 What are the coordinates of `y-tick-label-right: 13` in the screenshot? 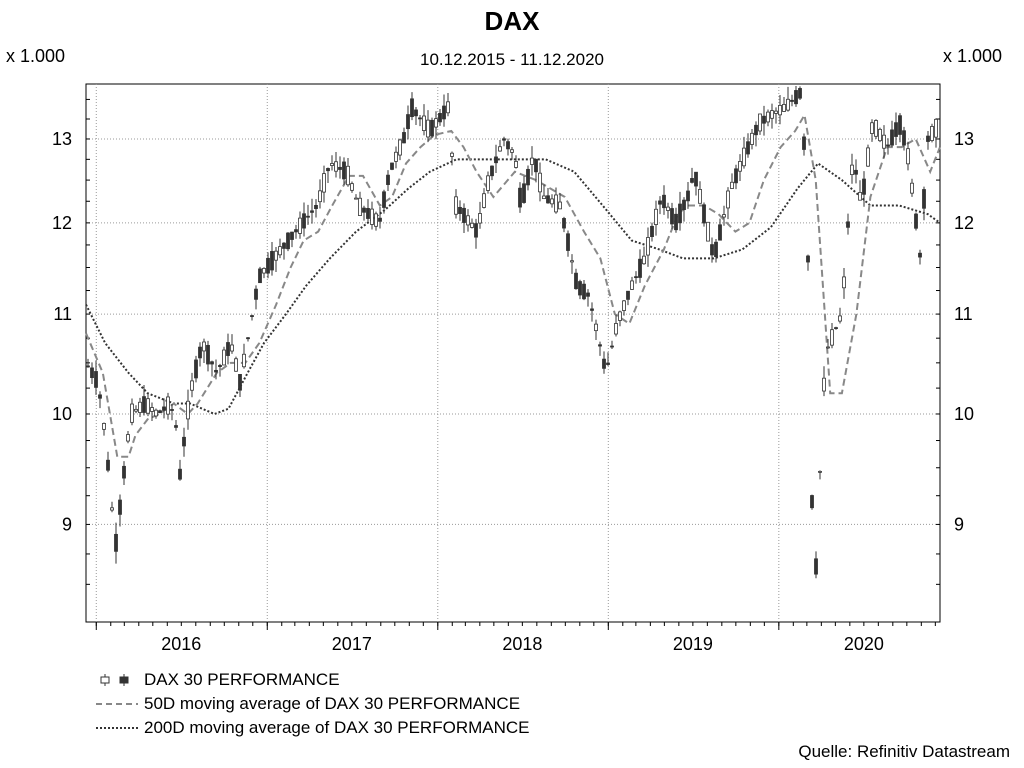 It's located at (964, 139).